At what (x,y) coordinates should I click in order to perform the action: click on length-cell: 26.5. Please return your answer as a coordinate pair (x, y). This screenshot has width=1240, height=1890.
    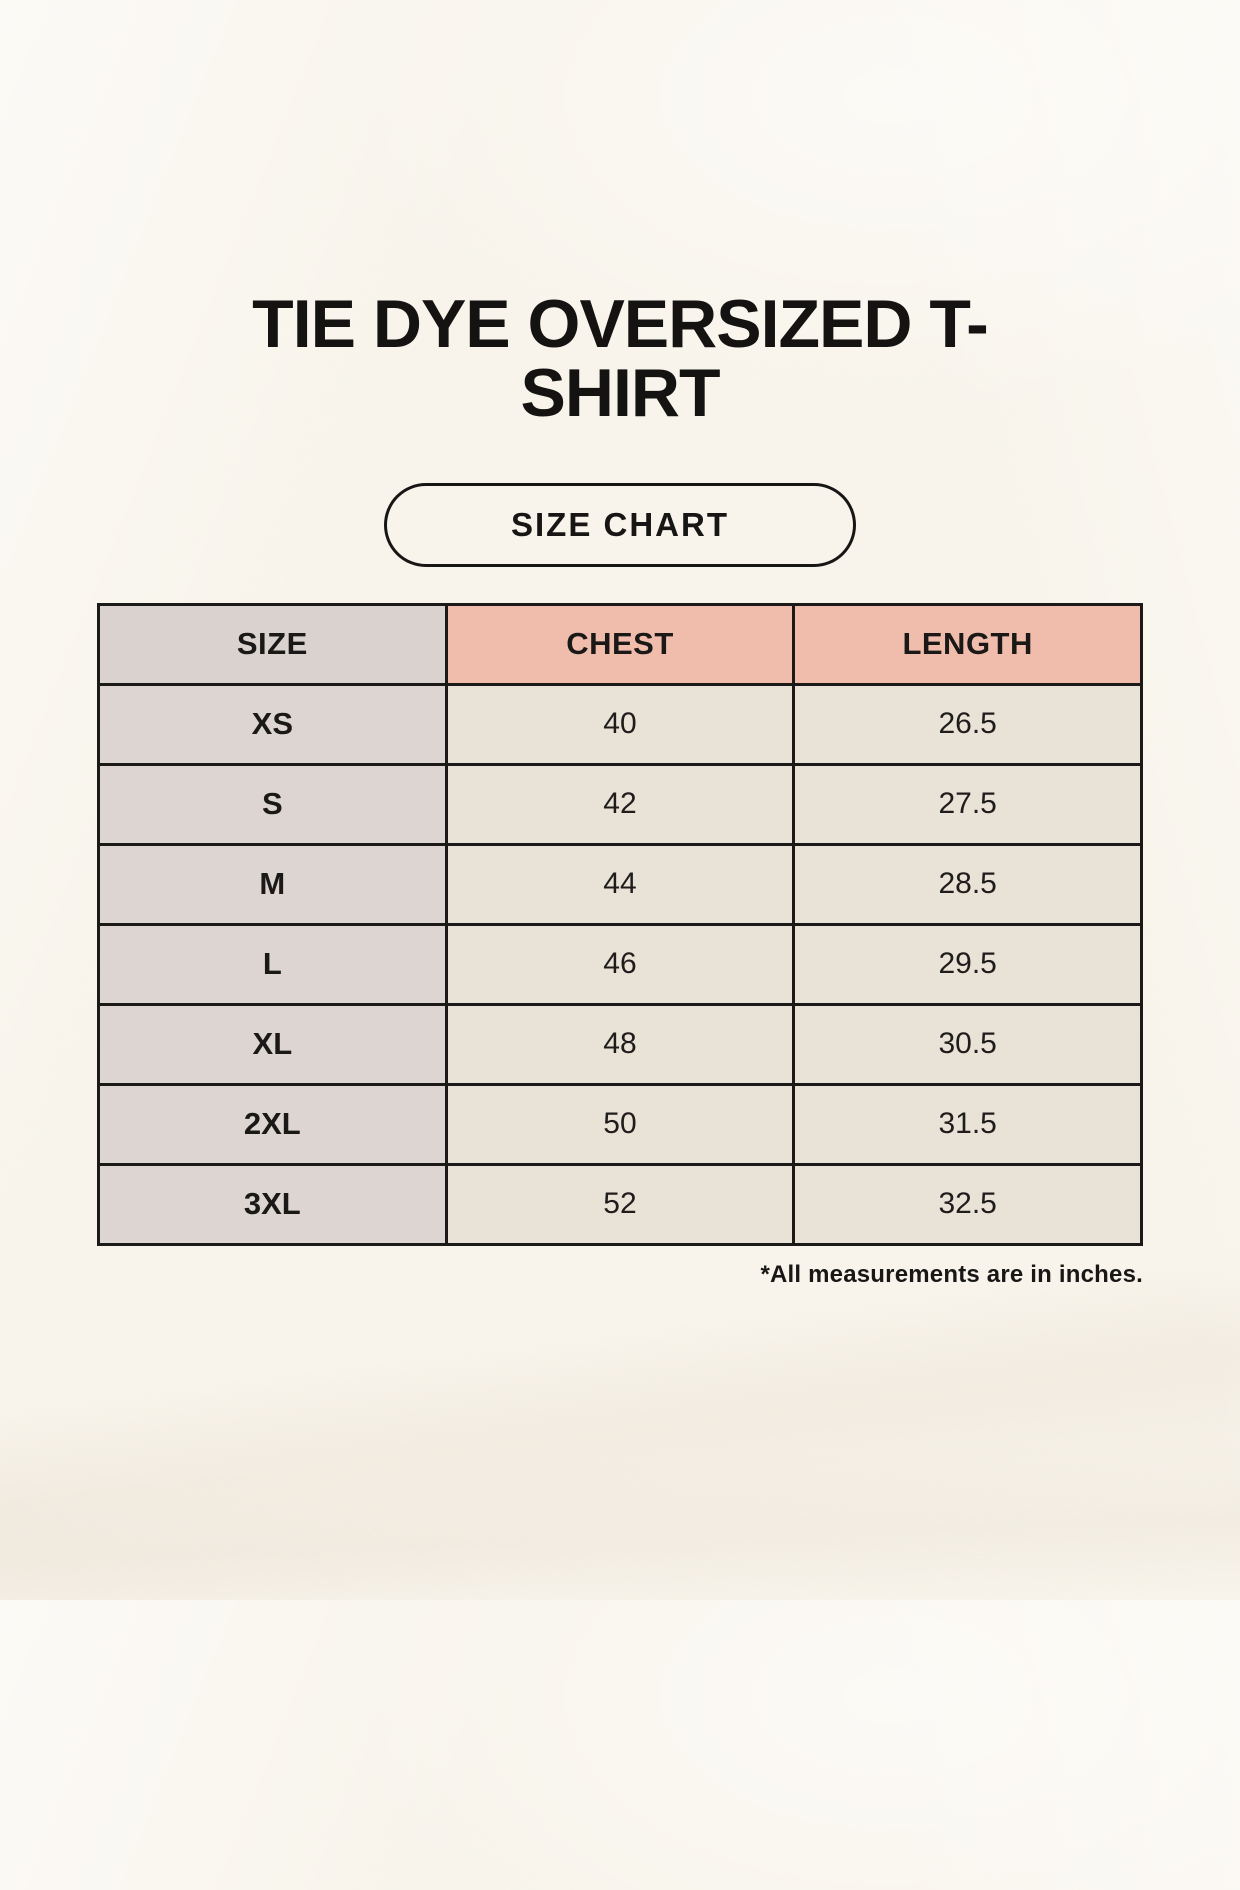
    Looking at the image, I should click on (967, 724).